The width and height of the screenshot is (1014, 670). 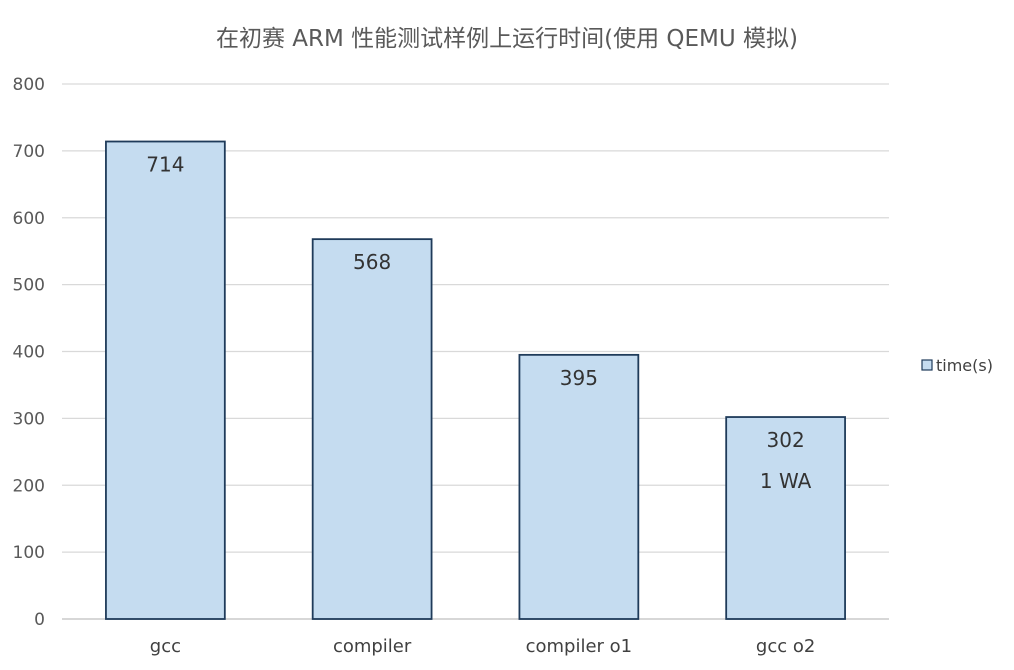 I want to click on y-tick-label: 400, so click(x=29, y=353).